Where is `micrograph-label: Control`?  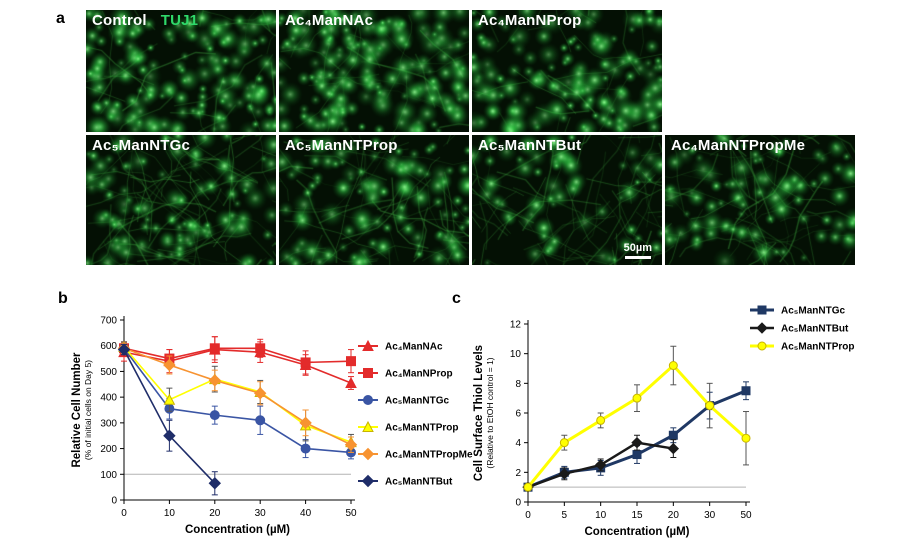
micrograph-label: Control is located at coordinates (119, 20).